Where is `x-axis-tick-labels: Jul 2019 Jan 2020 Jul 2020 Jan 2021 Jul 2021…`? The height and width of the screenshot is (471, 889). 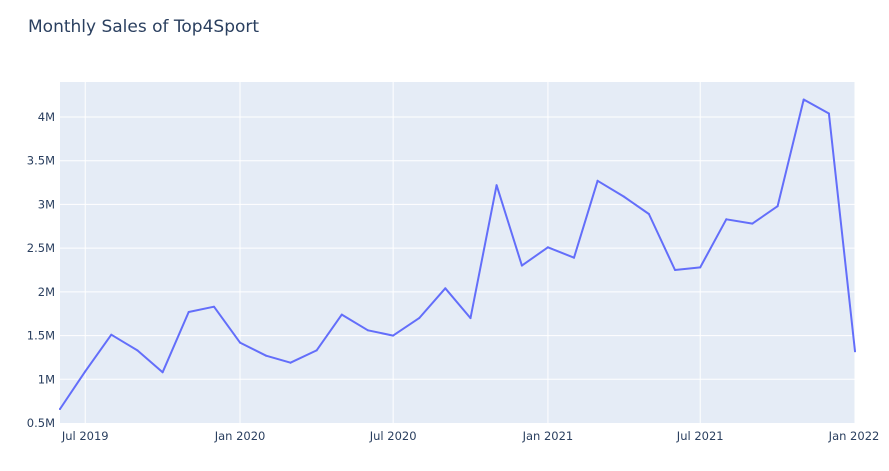 x-axis-tick-labels: Jul 2019 Jan 2020 Jul 2020 Jan 2021 Jul 2021… is located at coordinates (470, 436).